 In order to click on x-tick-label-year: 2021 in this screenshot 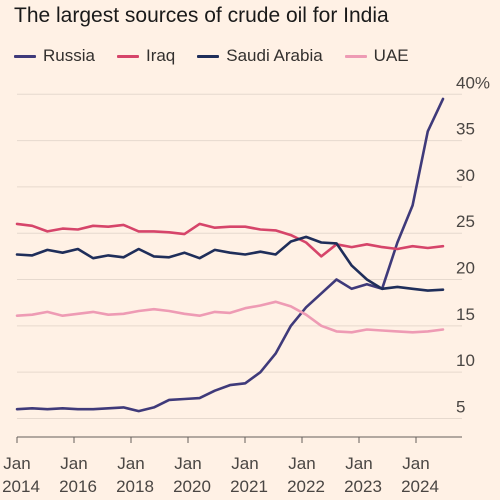, I will do `click(249, 486)`.